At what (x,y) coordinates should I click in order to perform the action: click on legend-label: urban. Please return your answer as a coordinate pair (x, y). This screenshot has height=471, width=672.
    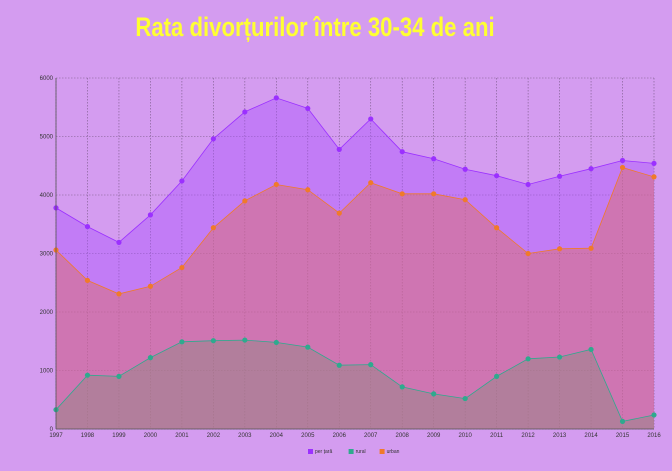
    Looking at the image, I should click on (393, 452).